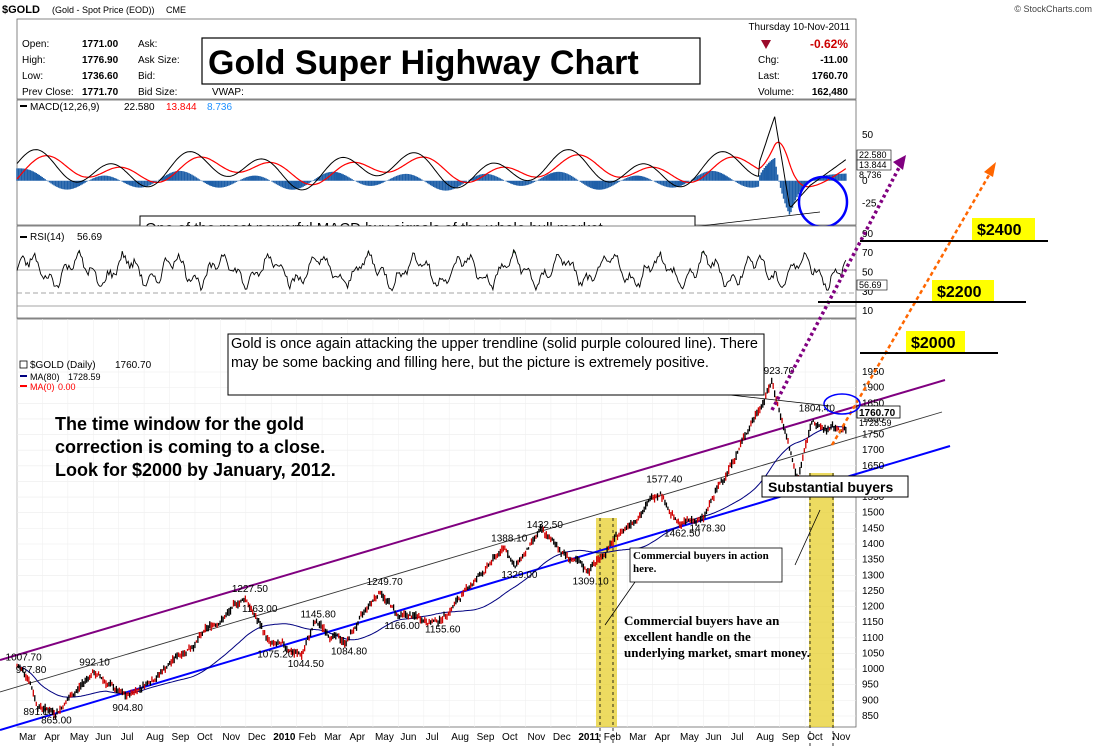 The height and width of the screenshot is (746, 1100). I want to click on commercial-note-1: Commercial buyers in action here., so click(701, 562).